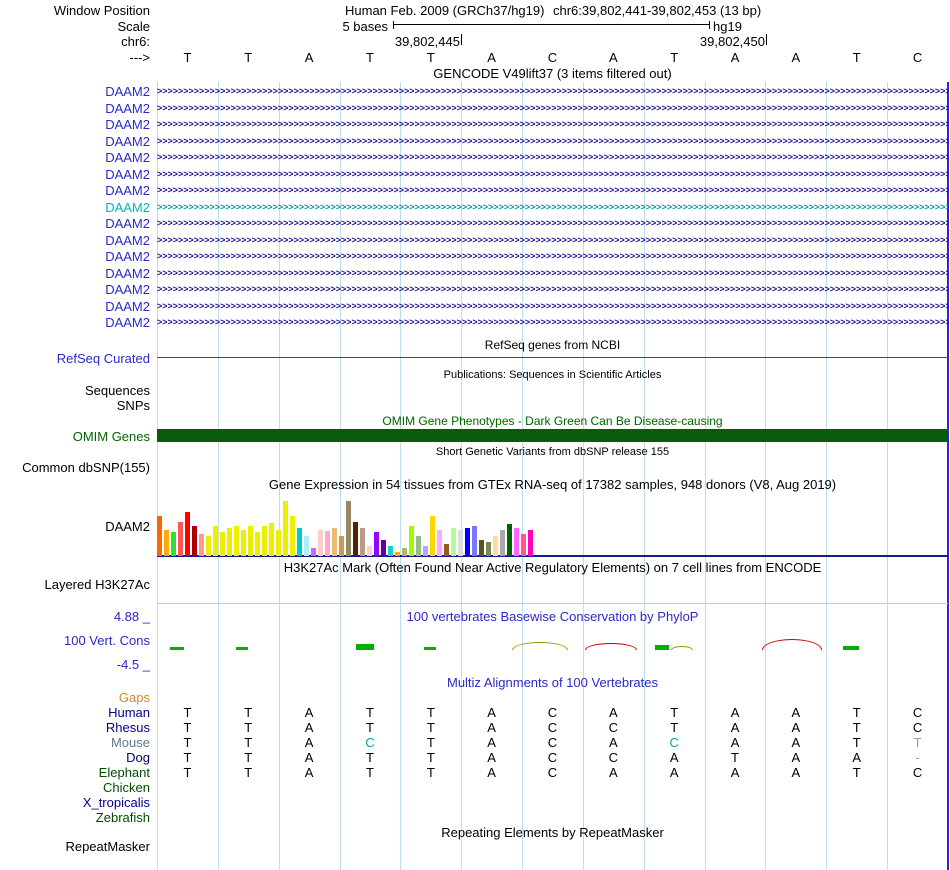  What do you see at coordinates (552, 682) in the screenshot?
I see `multiz-track-title: Multiz Alignments of 100 Vertebrates` at bounding box center [552, 682].